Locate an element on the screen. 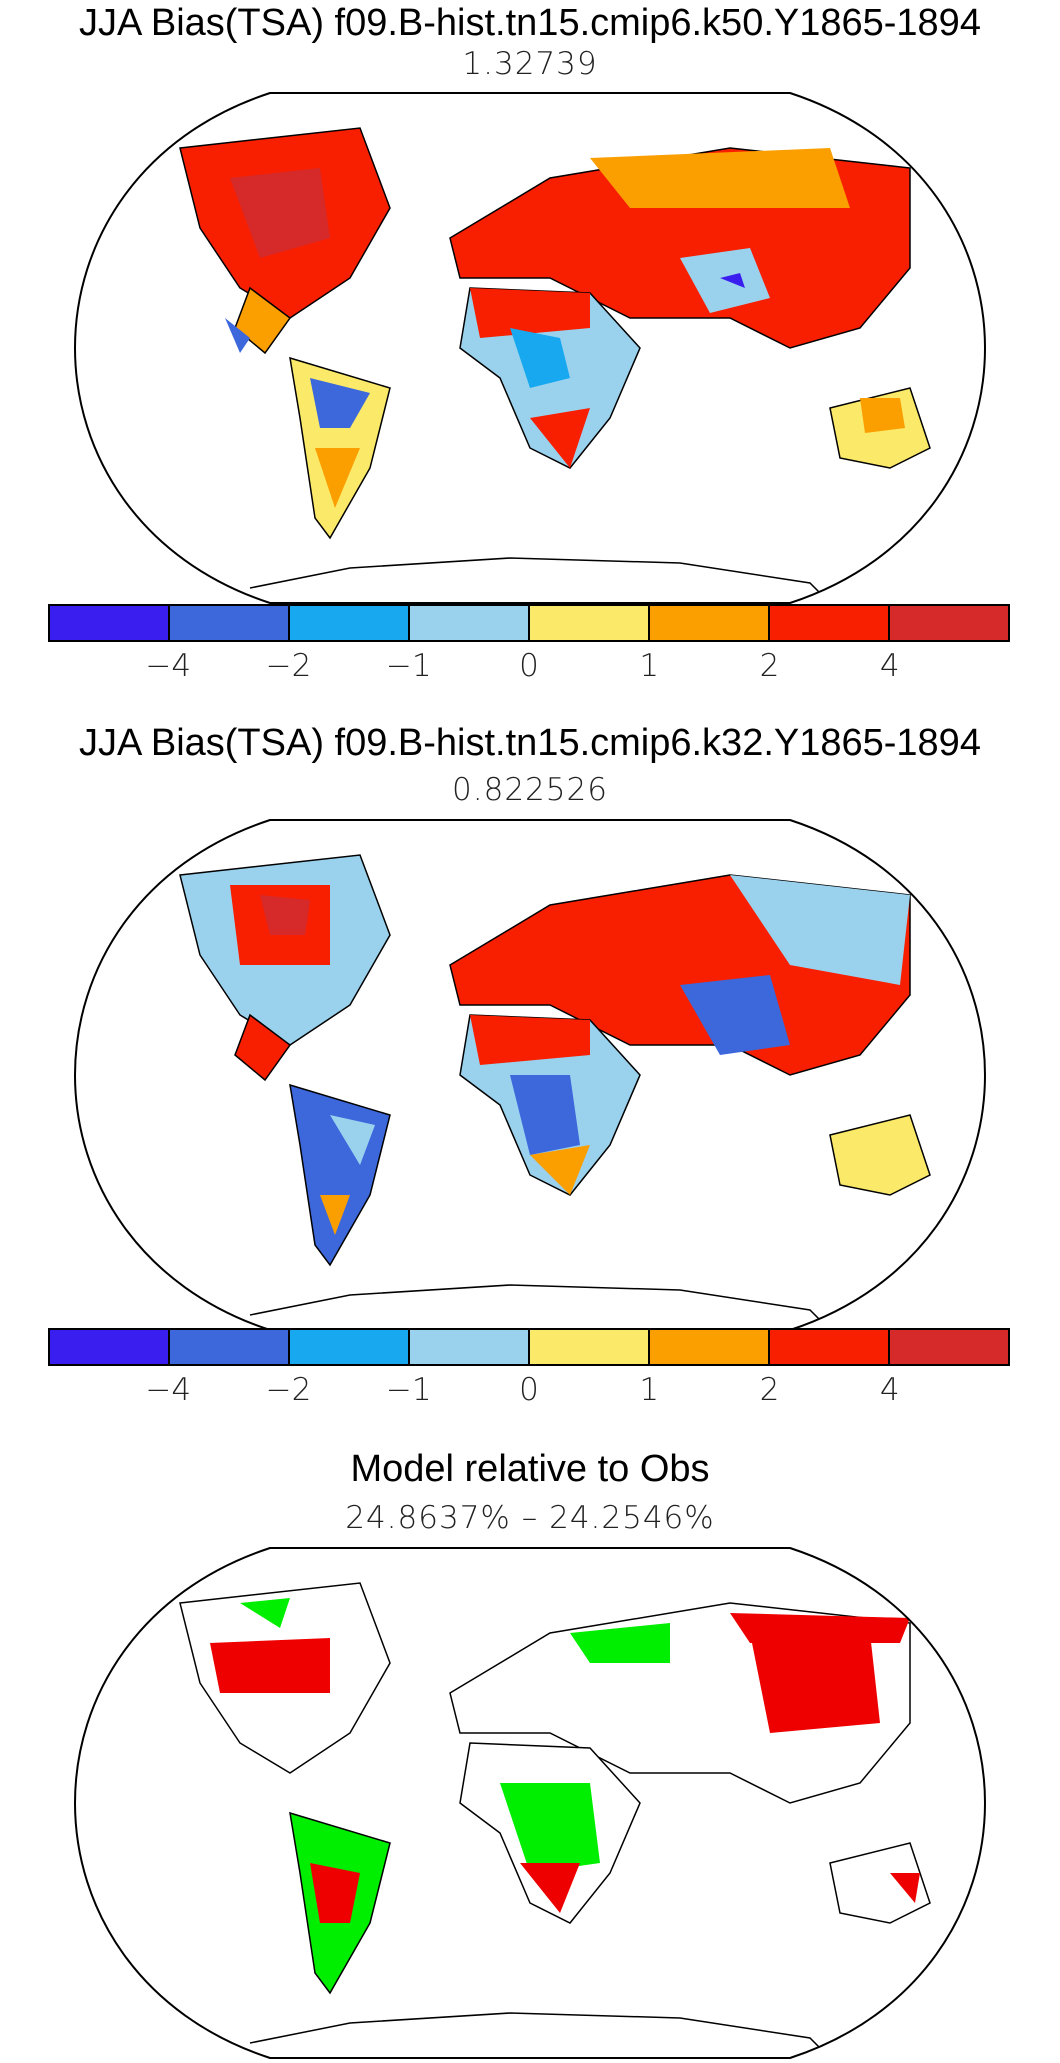 The height and width of the screenshot is (2063, 1060). colorbar-1-ticks: −4 −2 −1 0 1 2 4 is located at coordinates (529, 668).